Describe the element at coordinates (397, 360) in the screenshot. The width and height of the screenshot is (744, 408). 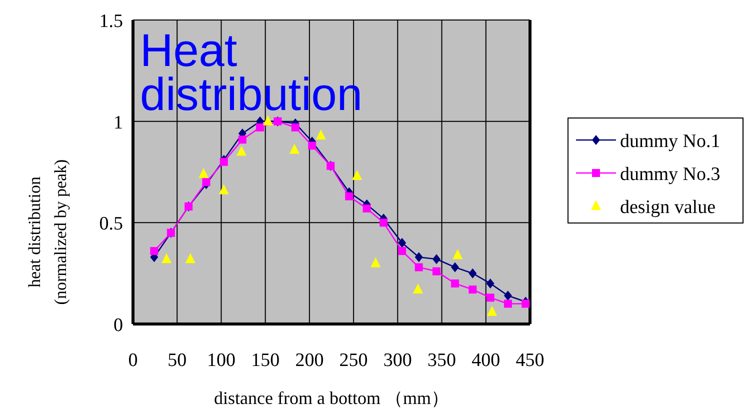
I see `x-tick-label: 300` at that location.